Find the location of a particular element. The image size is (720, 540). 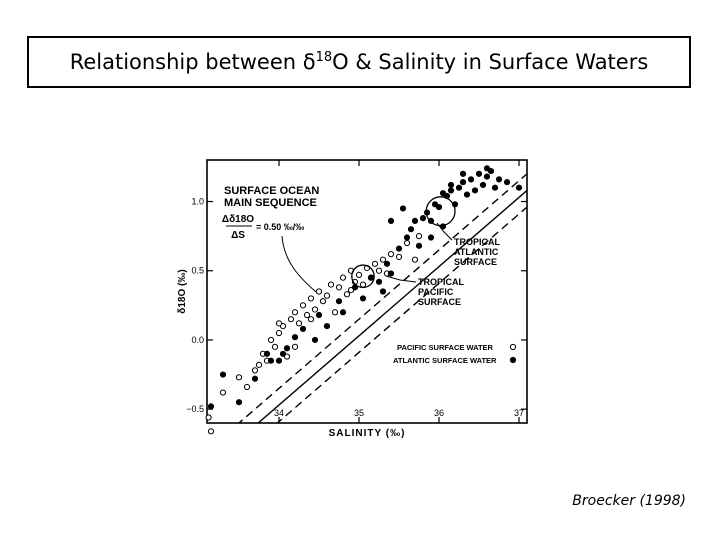

label-tropical-atlantic: ATLANTIC is located at coordinates (476, 252).